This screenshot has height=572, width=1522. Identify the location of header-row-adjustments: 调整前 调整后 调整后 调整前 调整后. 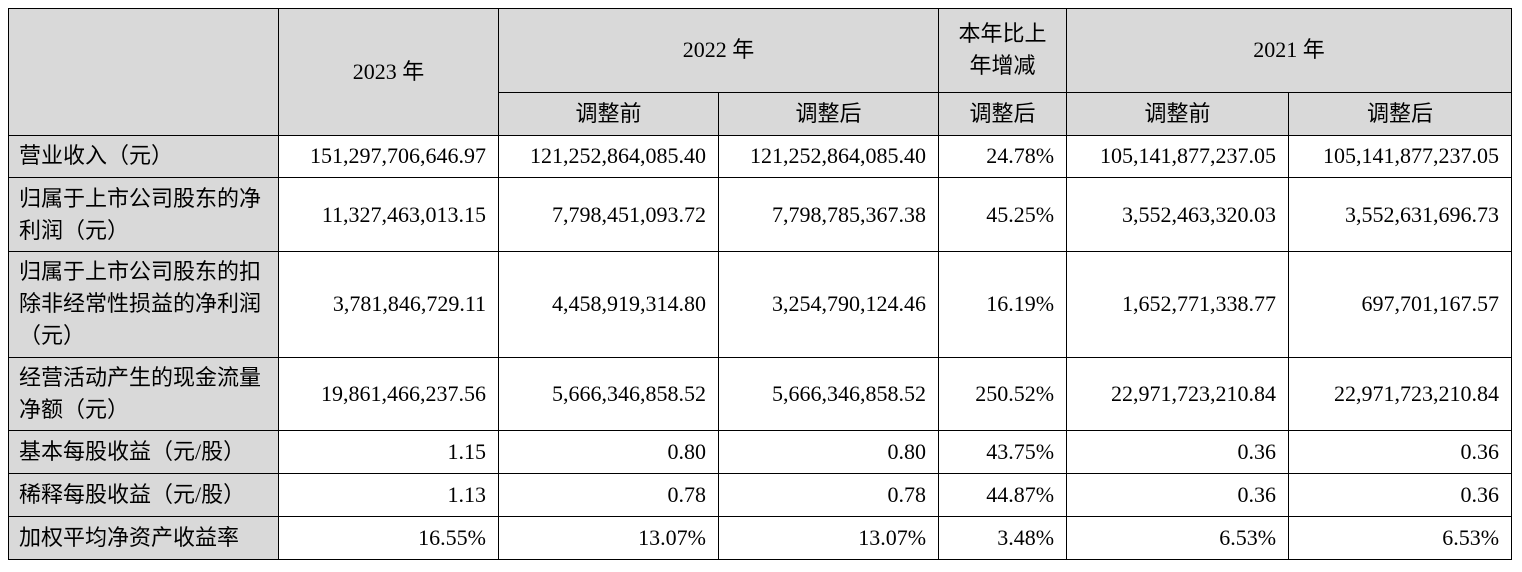
(761, 113).